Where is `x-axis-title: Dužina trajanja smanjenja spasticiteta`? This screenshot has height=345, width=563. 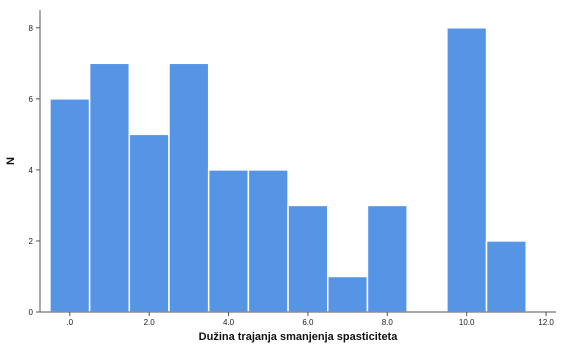
x-axis-title: Dužina trajanja smanjenja spasticiteta is located at coordinates (299, 337).